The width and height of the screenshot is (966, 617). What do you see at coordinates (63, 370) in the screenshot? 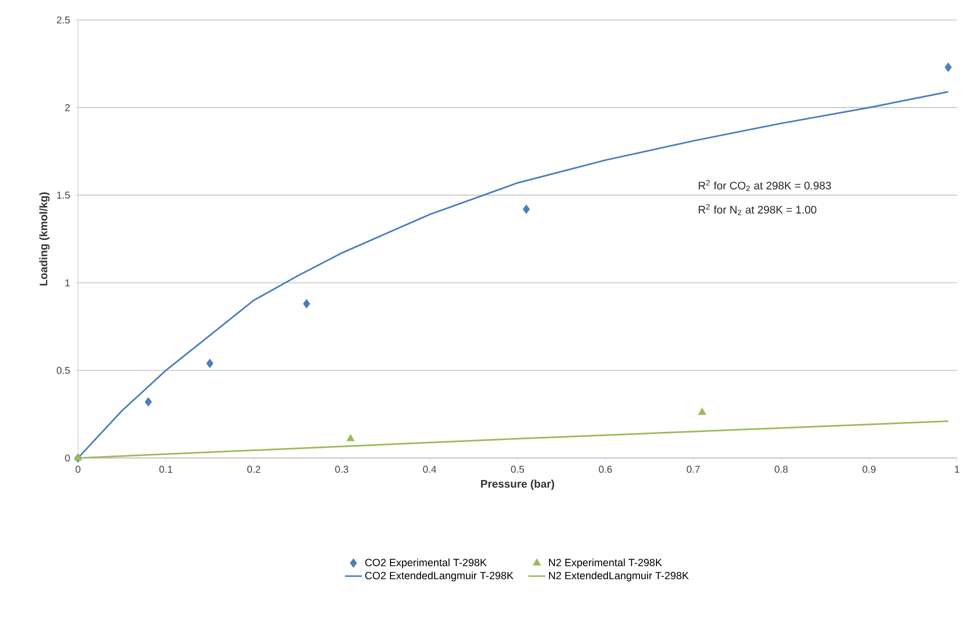
I see `y-tick-label: 0.5` at bounding box center [63, 370].